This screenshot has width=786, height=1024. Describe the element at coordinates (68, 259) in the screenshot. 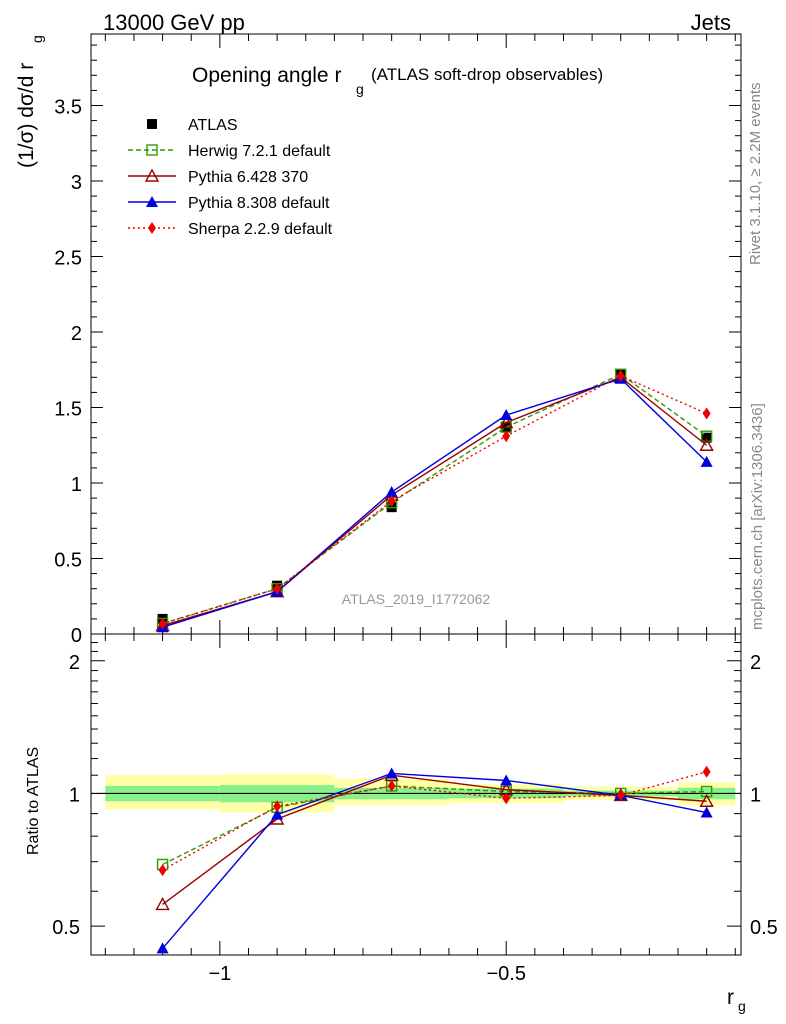

I see `y-tick-label: 2.5` at that location.